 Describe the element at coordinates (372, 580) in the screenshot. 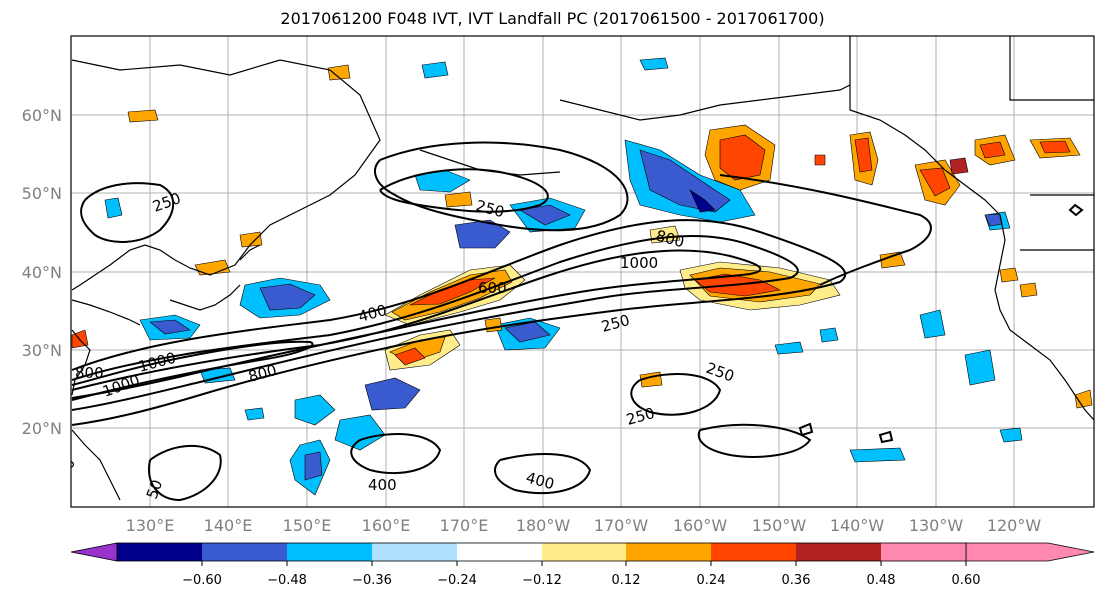

I see `colorbar-tick-label: −0.36` at that location.